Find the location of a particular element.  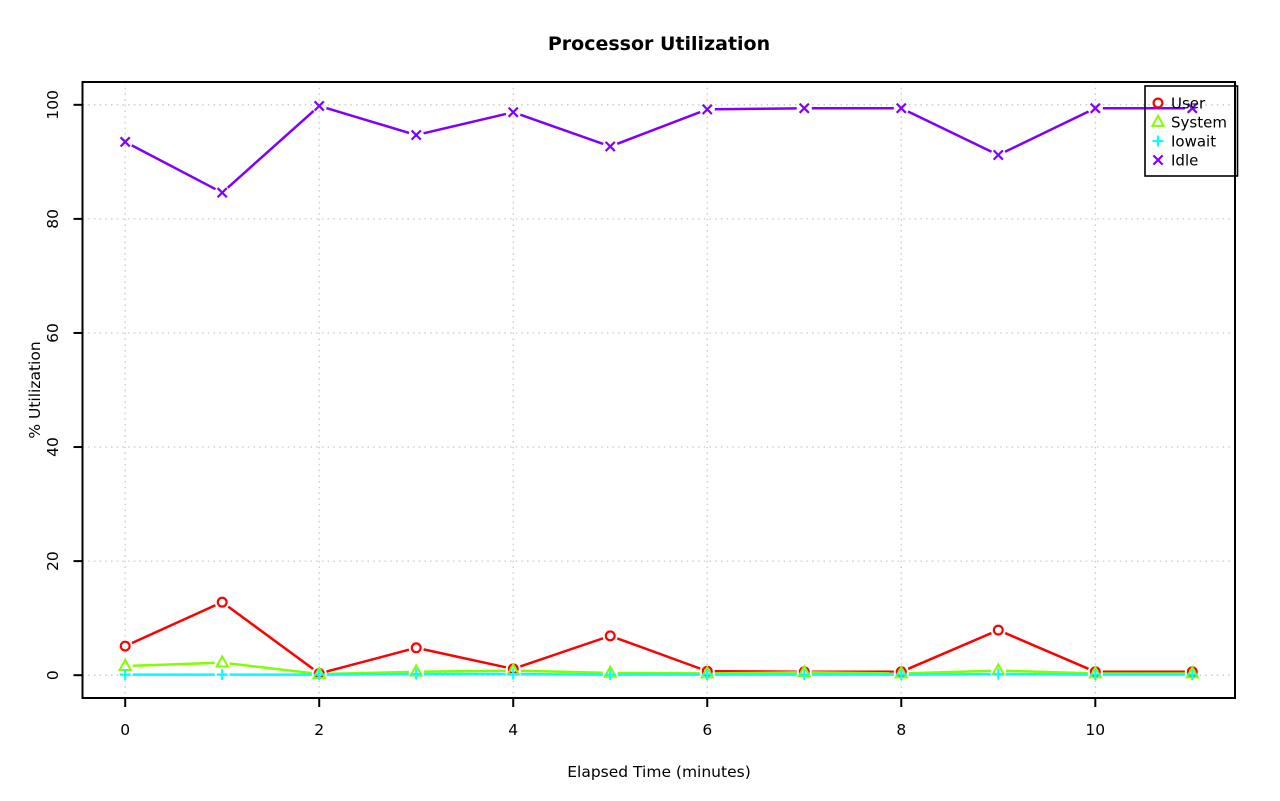

x-tick-label: 8 is located at coordinates (901, 730).